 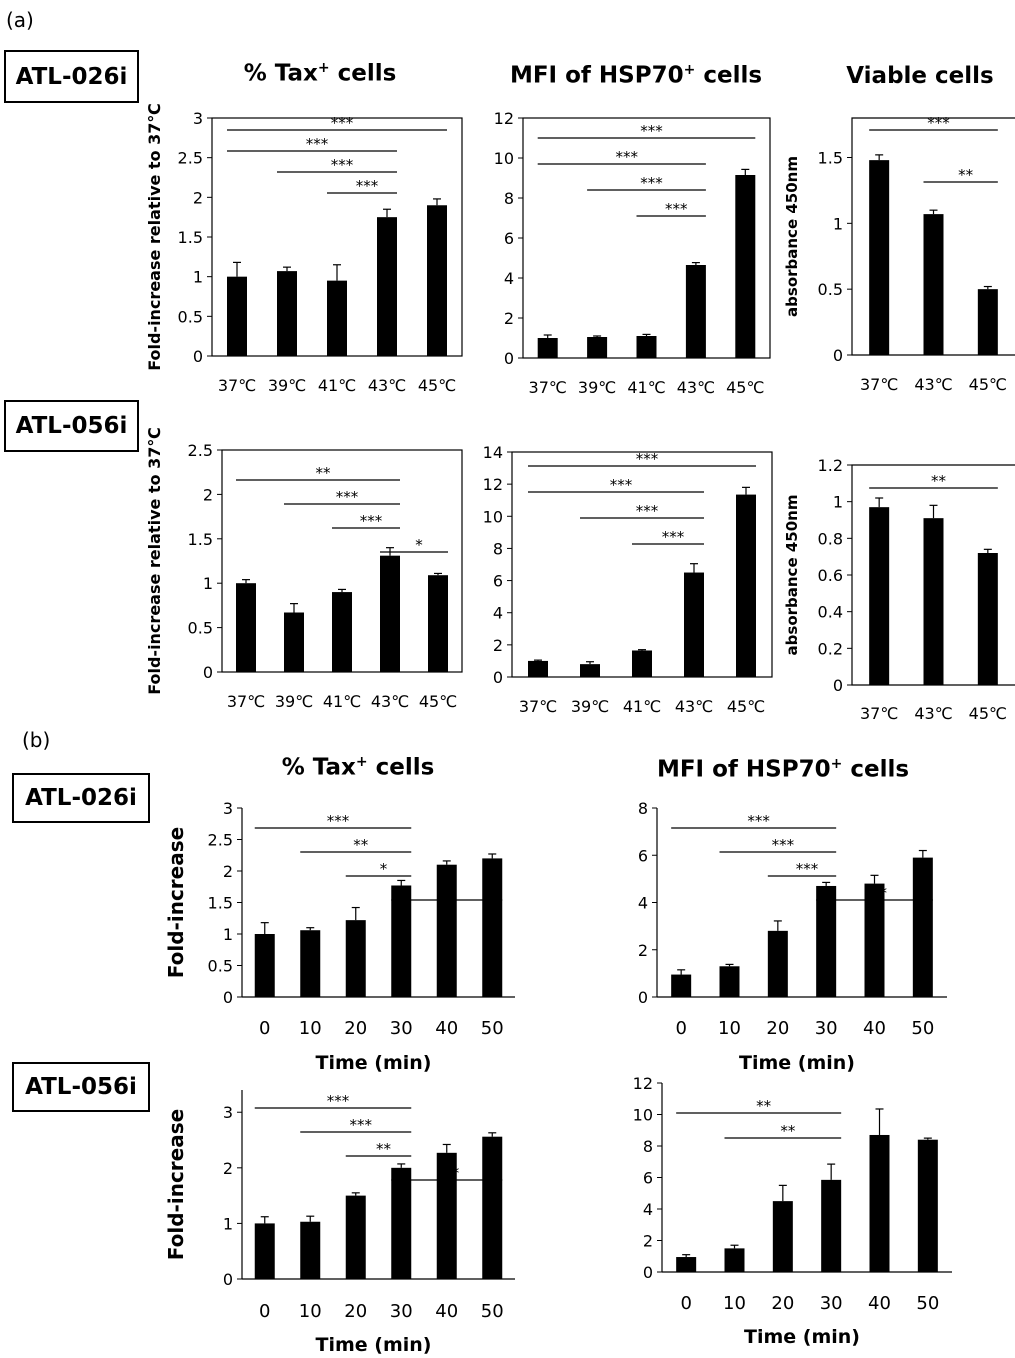 What do you see at coordinates (498, 645) in the screenshot?
I see `a5-ytick-label: 2` at bounding box center [498, 645].